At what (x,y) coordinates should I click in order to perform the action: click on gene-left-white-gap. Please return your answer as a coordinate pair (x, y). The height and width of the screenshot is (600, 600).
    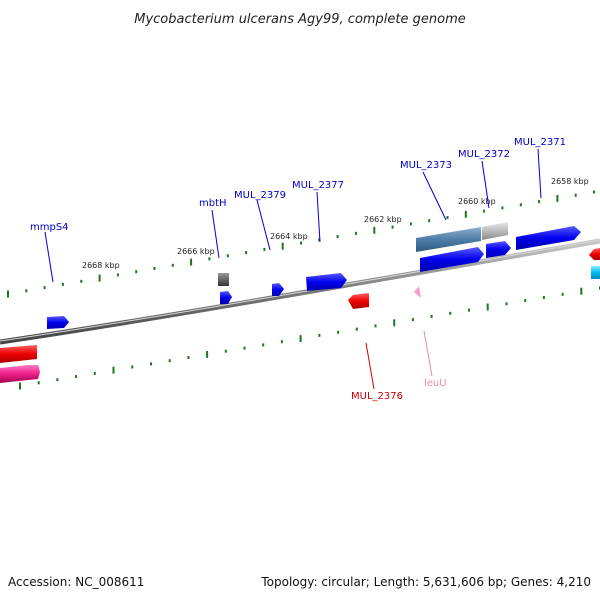
    Looking at the image, I should click on (19, 364).